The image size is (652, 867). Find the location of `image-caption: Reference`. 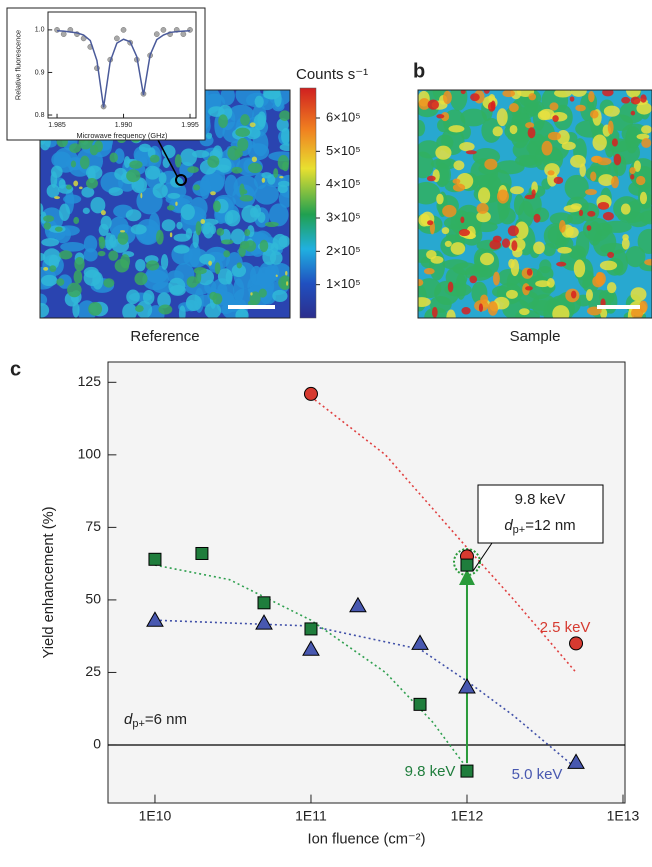

image-caption: Reference is located at coordinates (164, 336).